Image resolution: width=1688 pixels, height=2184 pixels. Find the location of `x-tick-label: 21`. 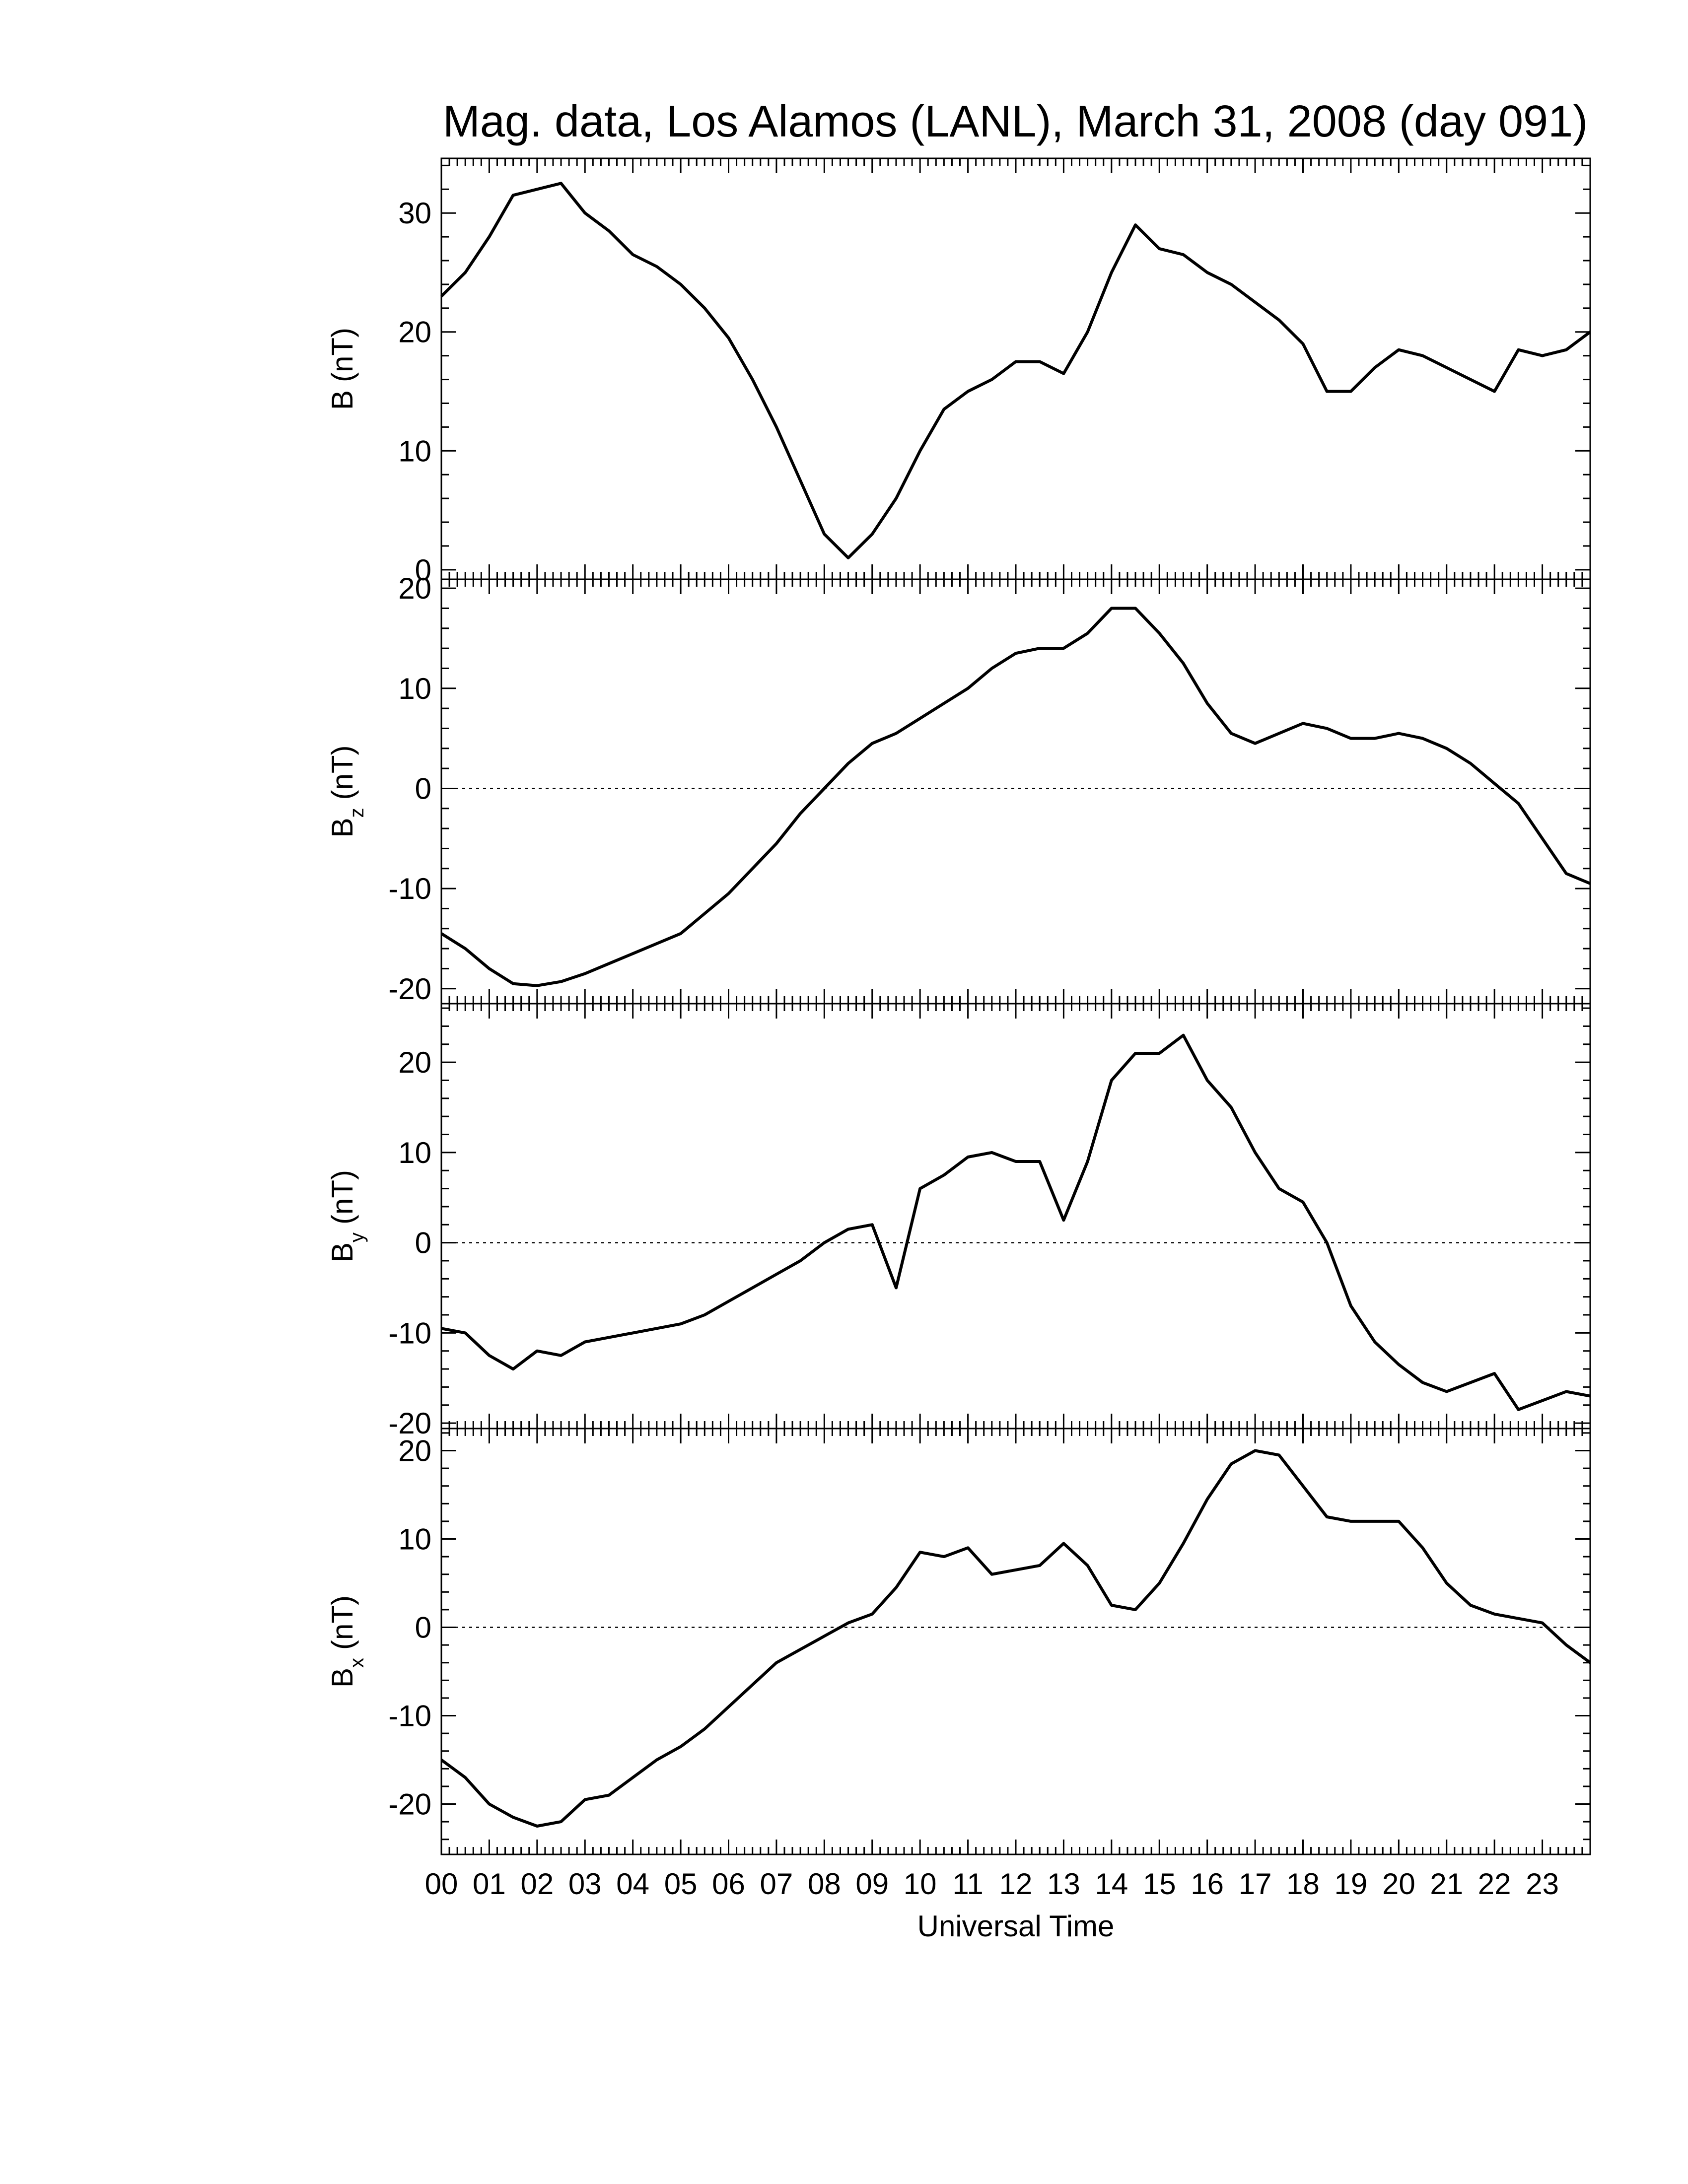

x-tick-label: 21 is located at coordinates (1446, 1884).